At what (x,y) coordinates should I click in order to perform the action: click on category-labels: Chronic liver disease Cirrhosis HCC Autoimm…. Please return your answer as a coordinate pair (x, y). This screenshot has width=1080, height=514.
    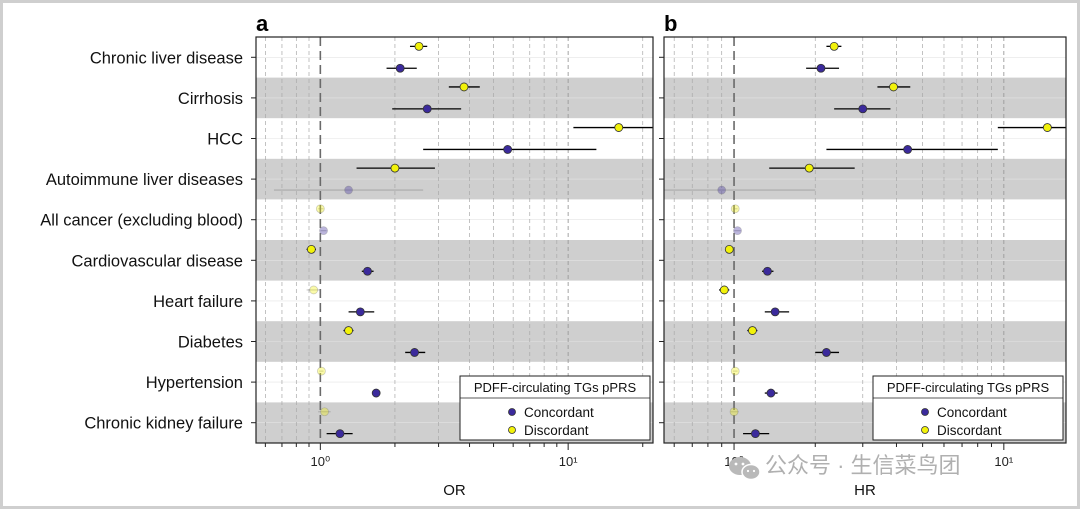
    Looking at the image, I should click on (141, 240).